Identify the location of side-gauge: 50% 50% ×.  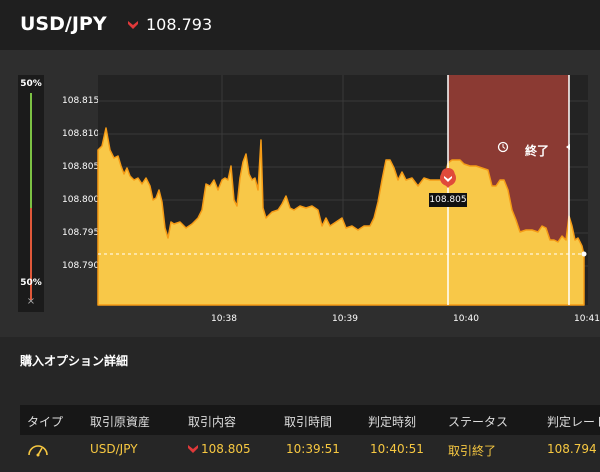
(31, 193).